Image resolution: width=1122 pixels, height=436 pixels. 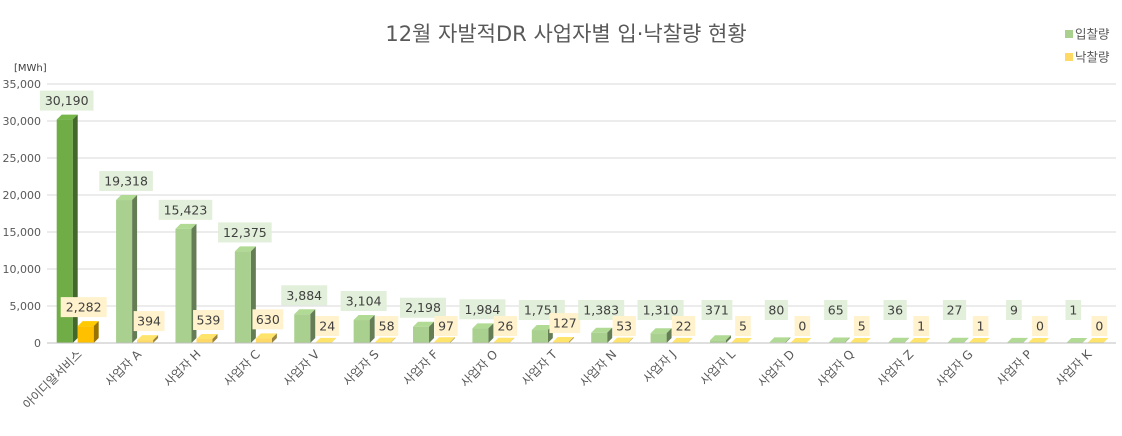 What do you see at coordinates (1069, 34) in the screenshot?
I see `legend-swatch-bid` at bounding box center [1069, 34].